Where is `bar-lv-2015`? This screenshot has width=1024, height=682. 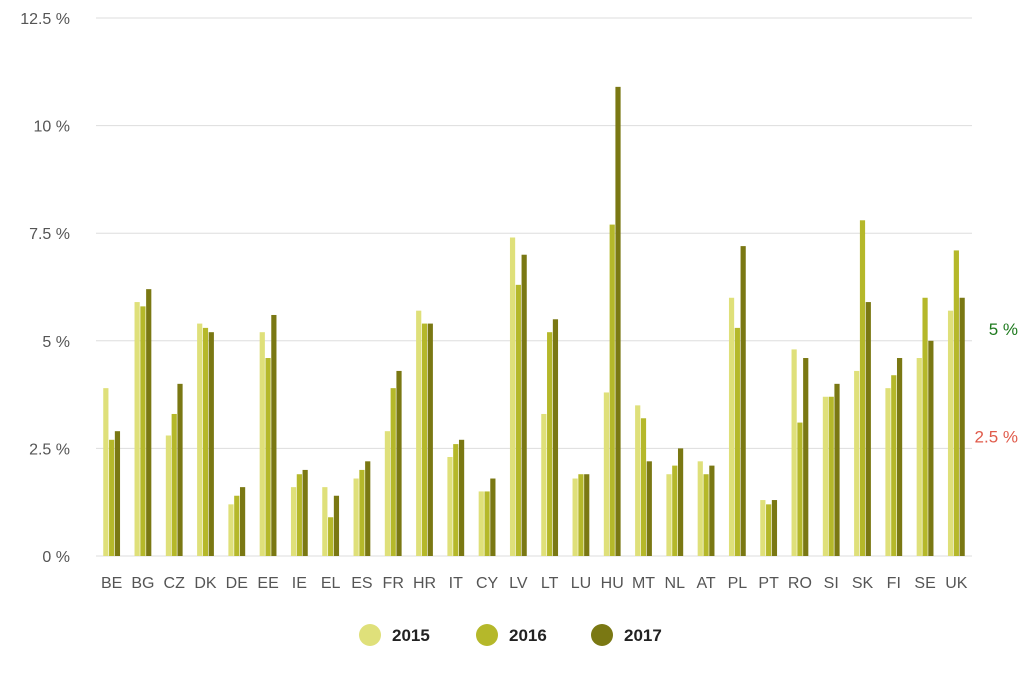 bar-lv-2015 is located at coordinates (512, 396).